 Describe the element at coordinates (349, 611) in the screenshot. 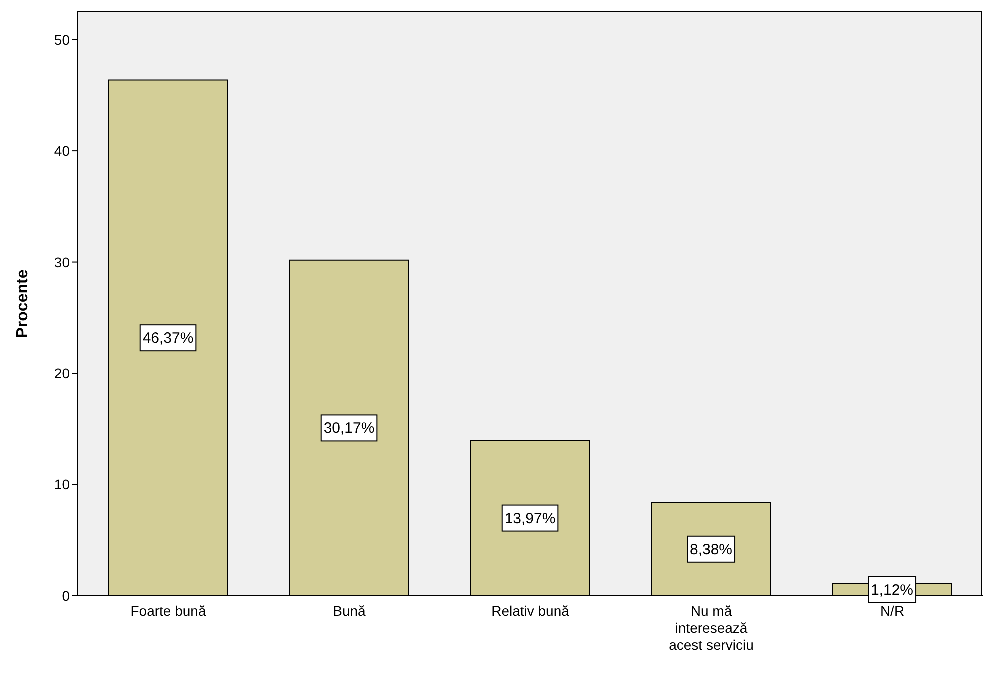

I see `x-tick-label: Bună` at that location.